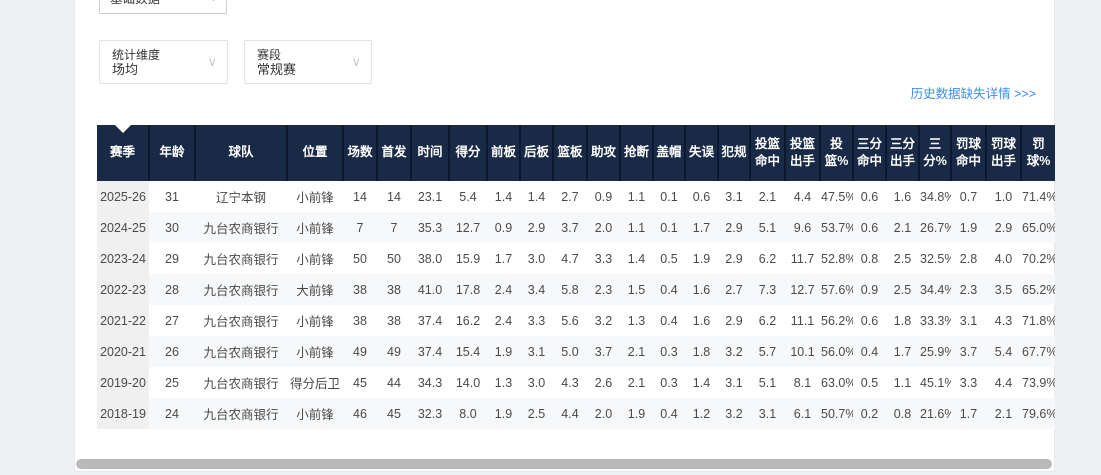  Describe the element at coordinates (570, 227) in the screenshot. I see `stat-cell: 3.7` at that location.